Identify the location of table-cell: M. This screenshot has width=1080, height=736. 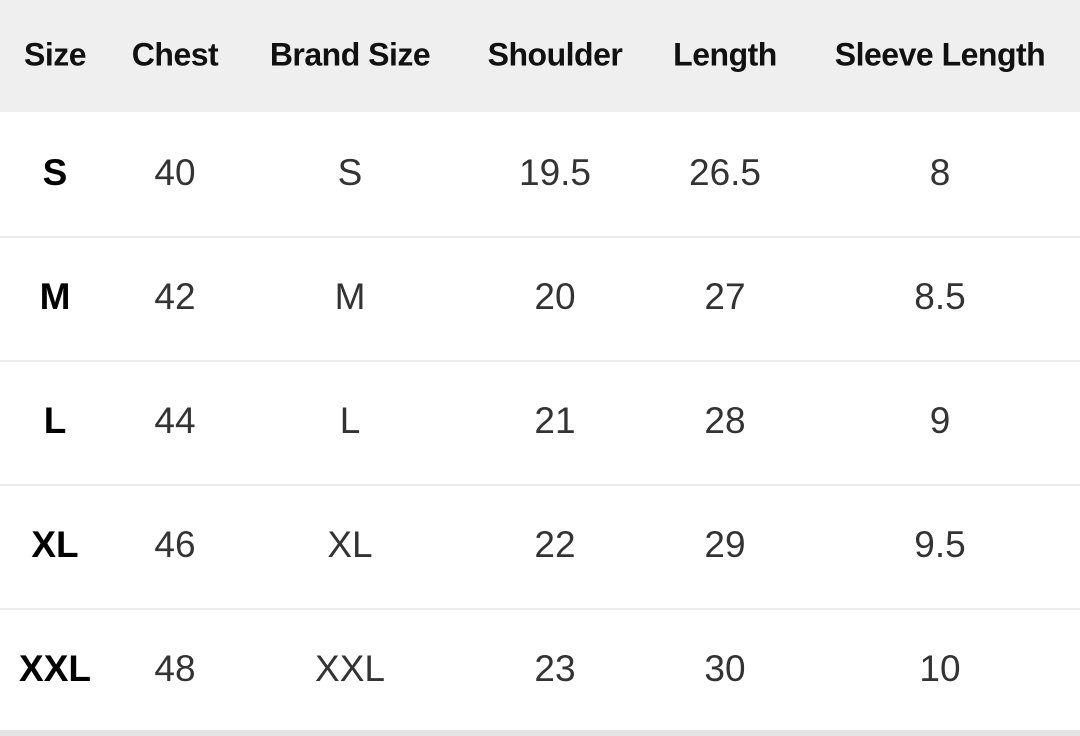
(350, 296).